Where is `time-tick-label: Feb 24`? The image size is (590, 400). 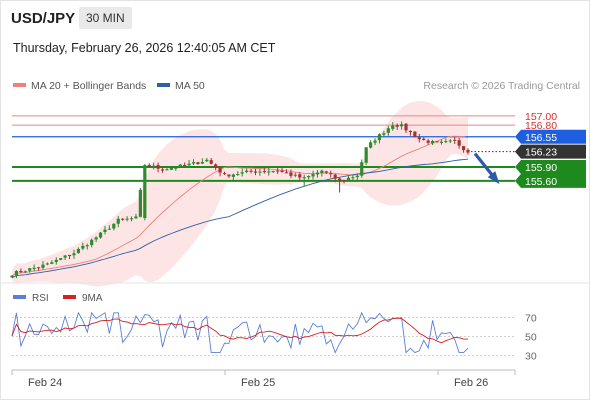 time-tick-label: Feb 24 is located at coordinates (45, 383).